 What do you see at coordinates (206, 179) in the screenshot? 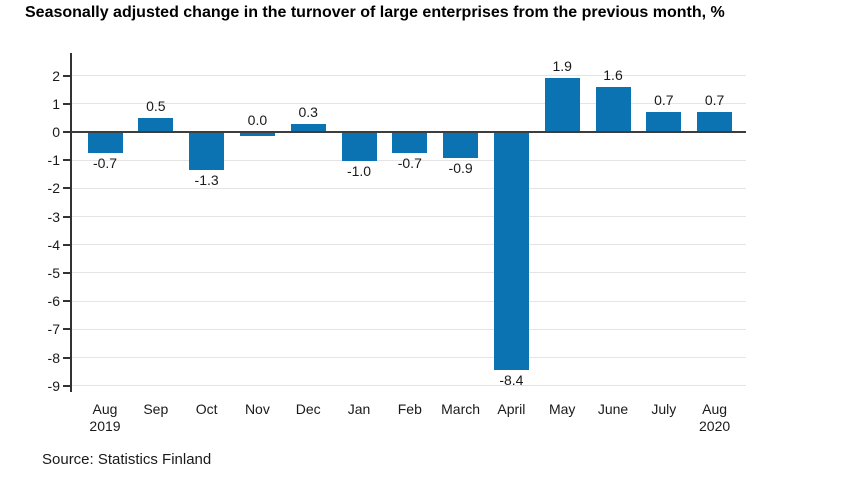
I see `bar-value-label: -1.3` at bounding box center [206, 179].